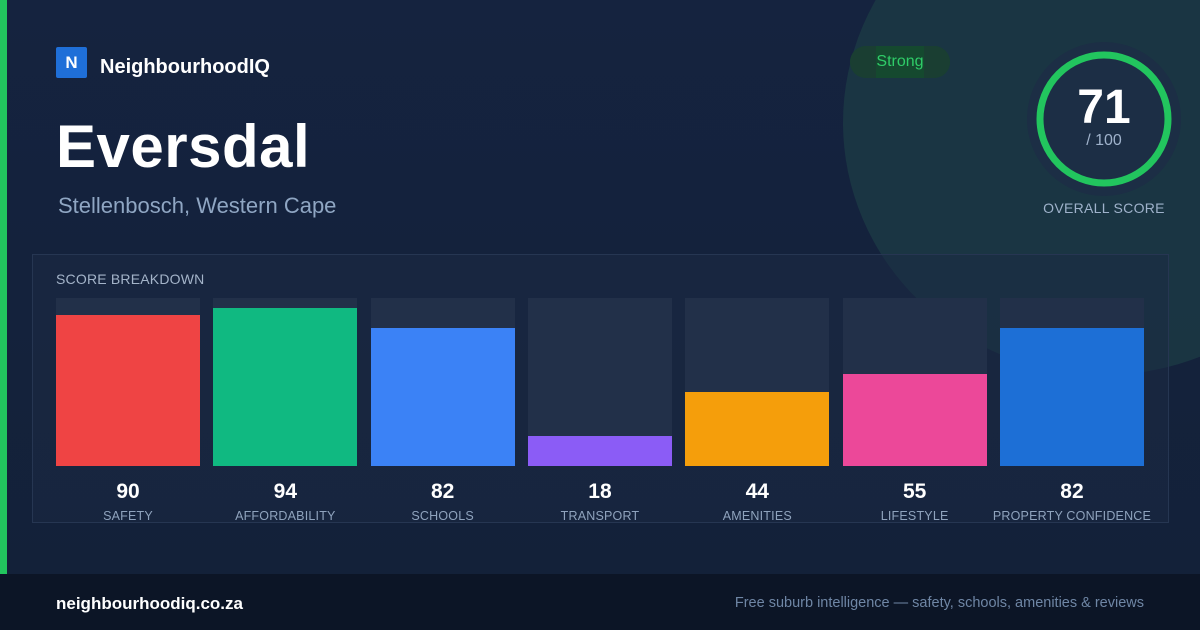 Image resolution: width=1200 pixels, height=630 pixels. What do you see at coordinates (600, 491) in the screenshot?
I see `bar-value: 18` at bounding box center [600, 491].